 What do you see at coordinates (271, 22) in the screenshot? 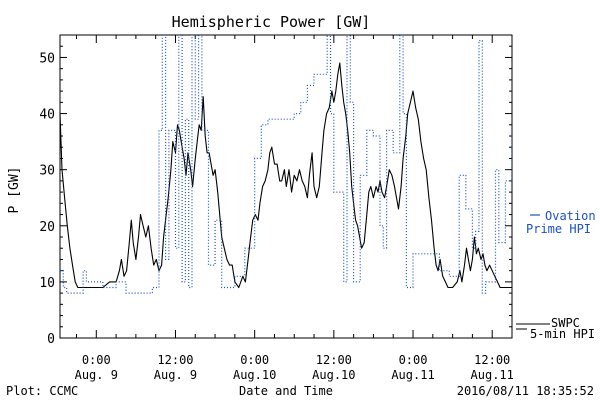
I see `chart-title: Hemispheric Power [GW]` at bounding box center [271, 22].